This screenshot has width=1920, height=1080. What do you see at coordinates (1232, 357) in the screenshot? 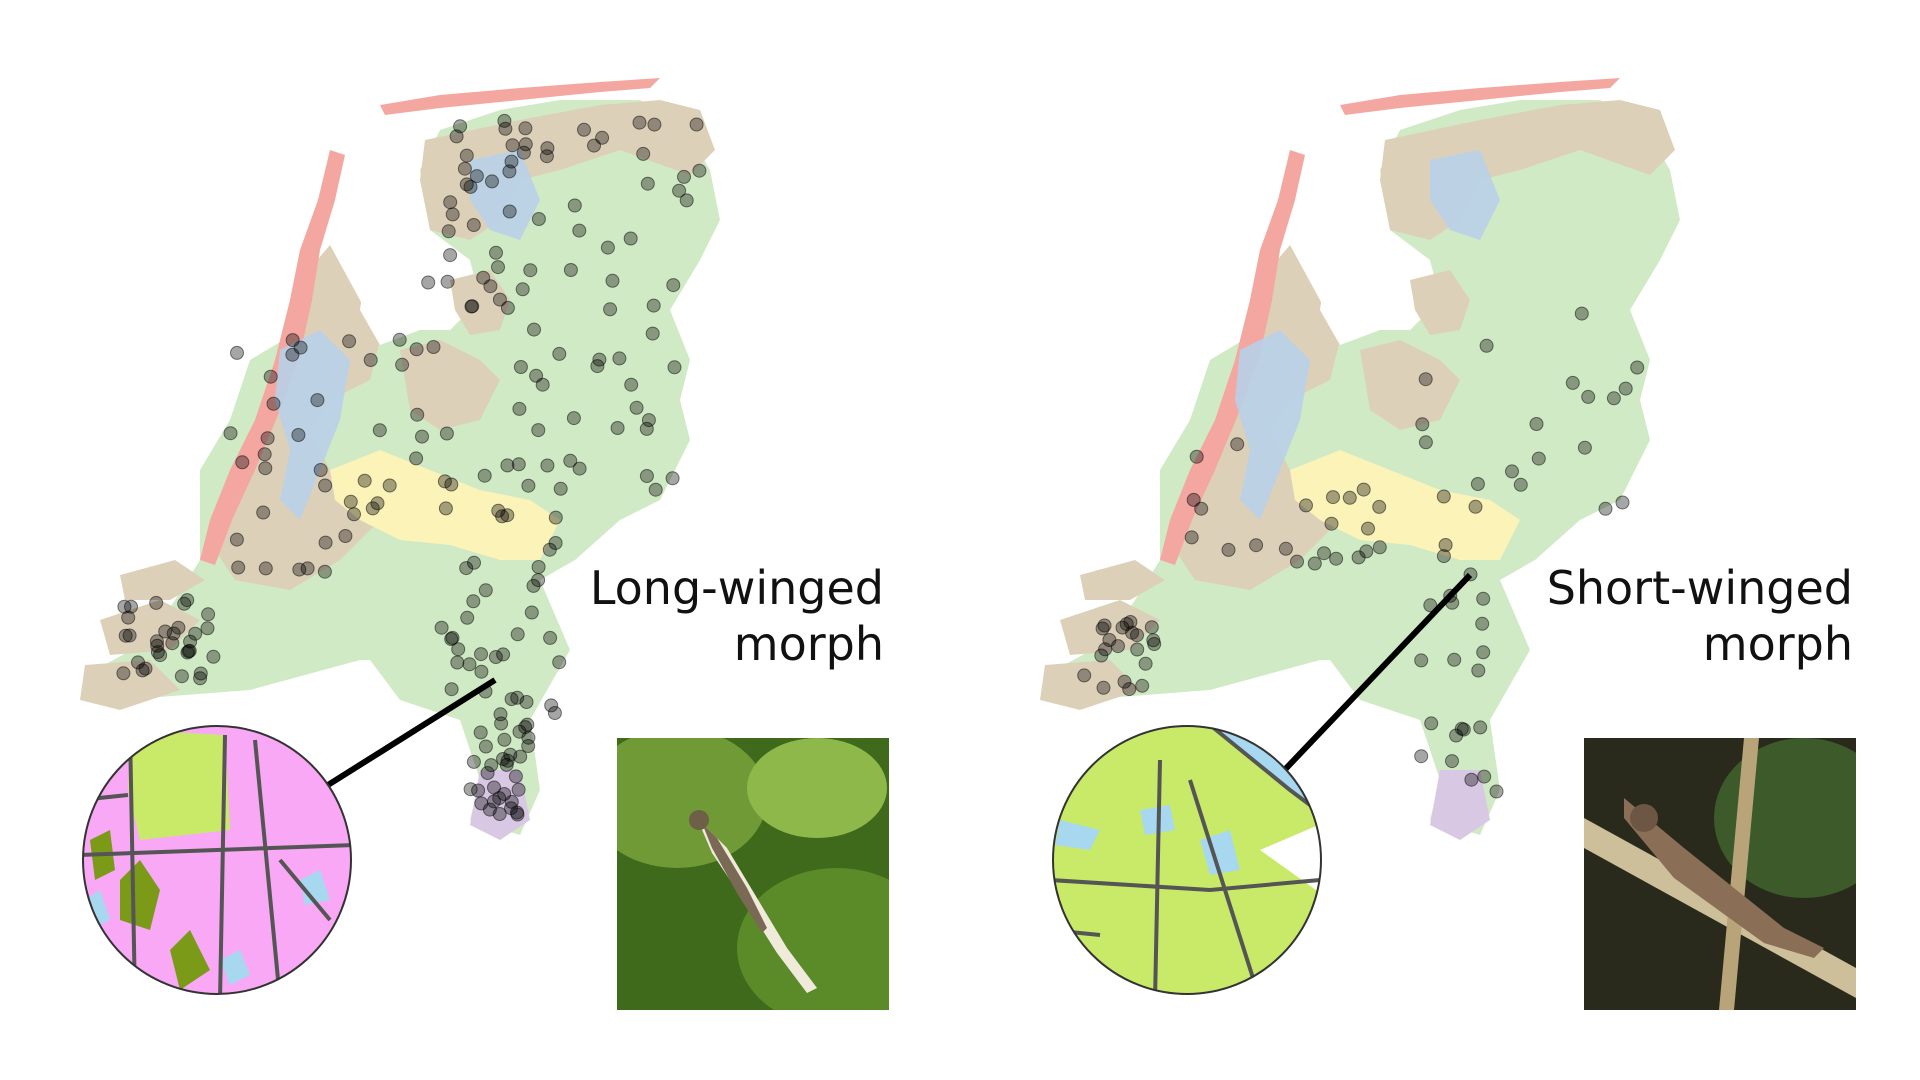
I see `map-dunes` at bounding box center [1232, 357].